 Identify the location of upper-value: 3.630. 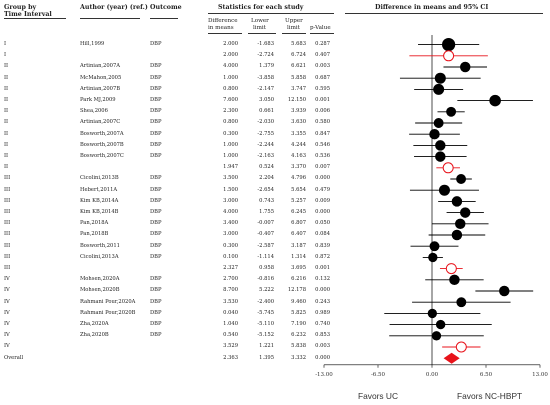
(298, 122).